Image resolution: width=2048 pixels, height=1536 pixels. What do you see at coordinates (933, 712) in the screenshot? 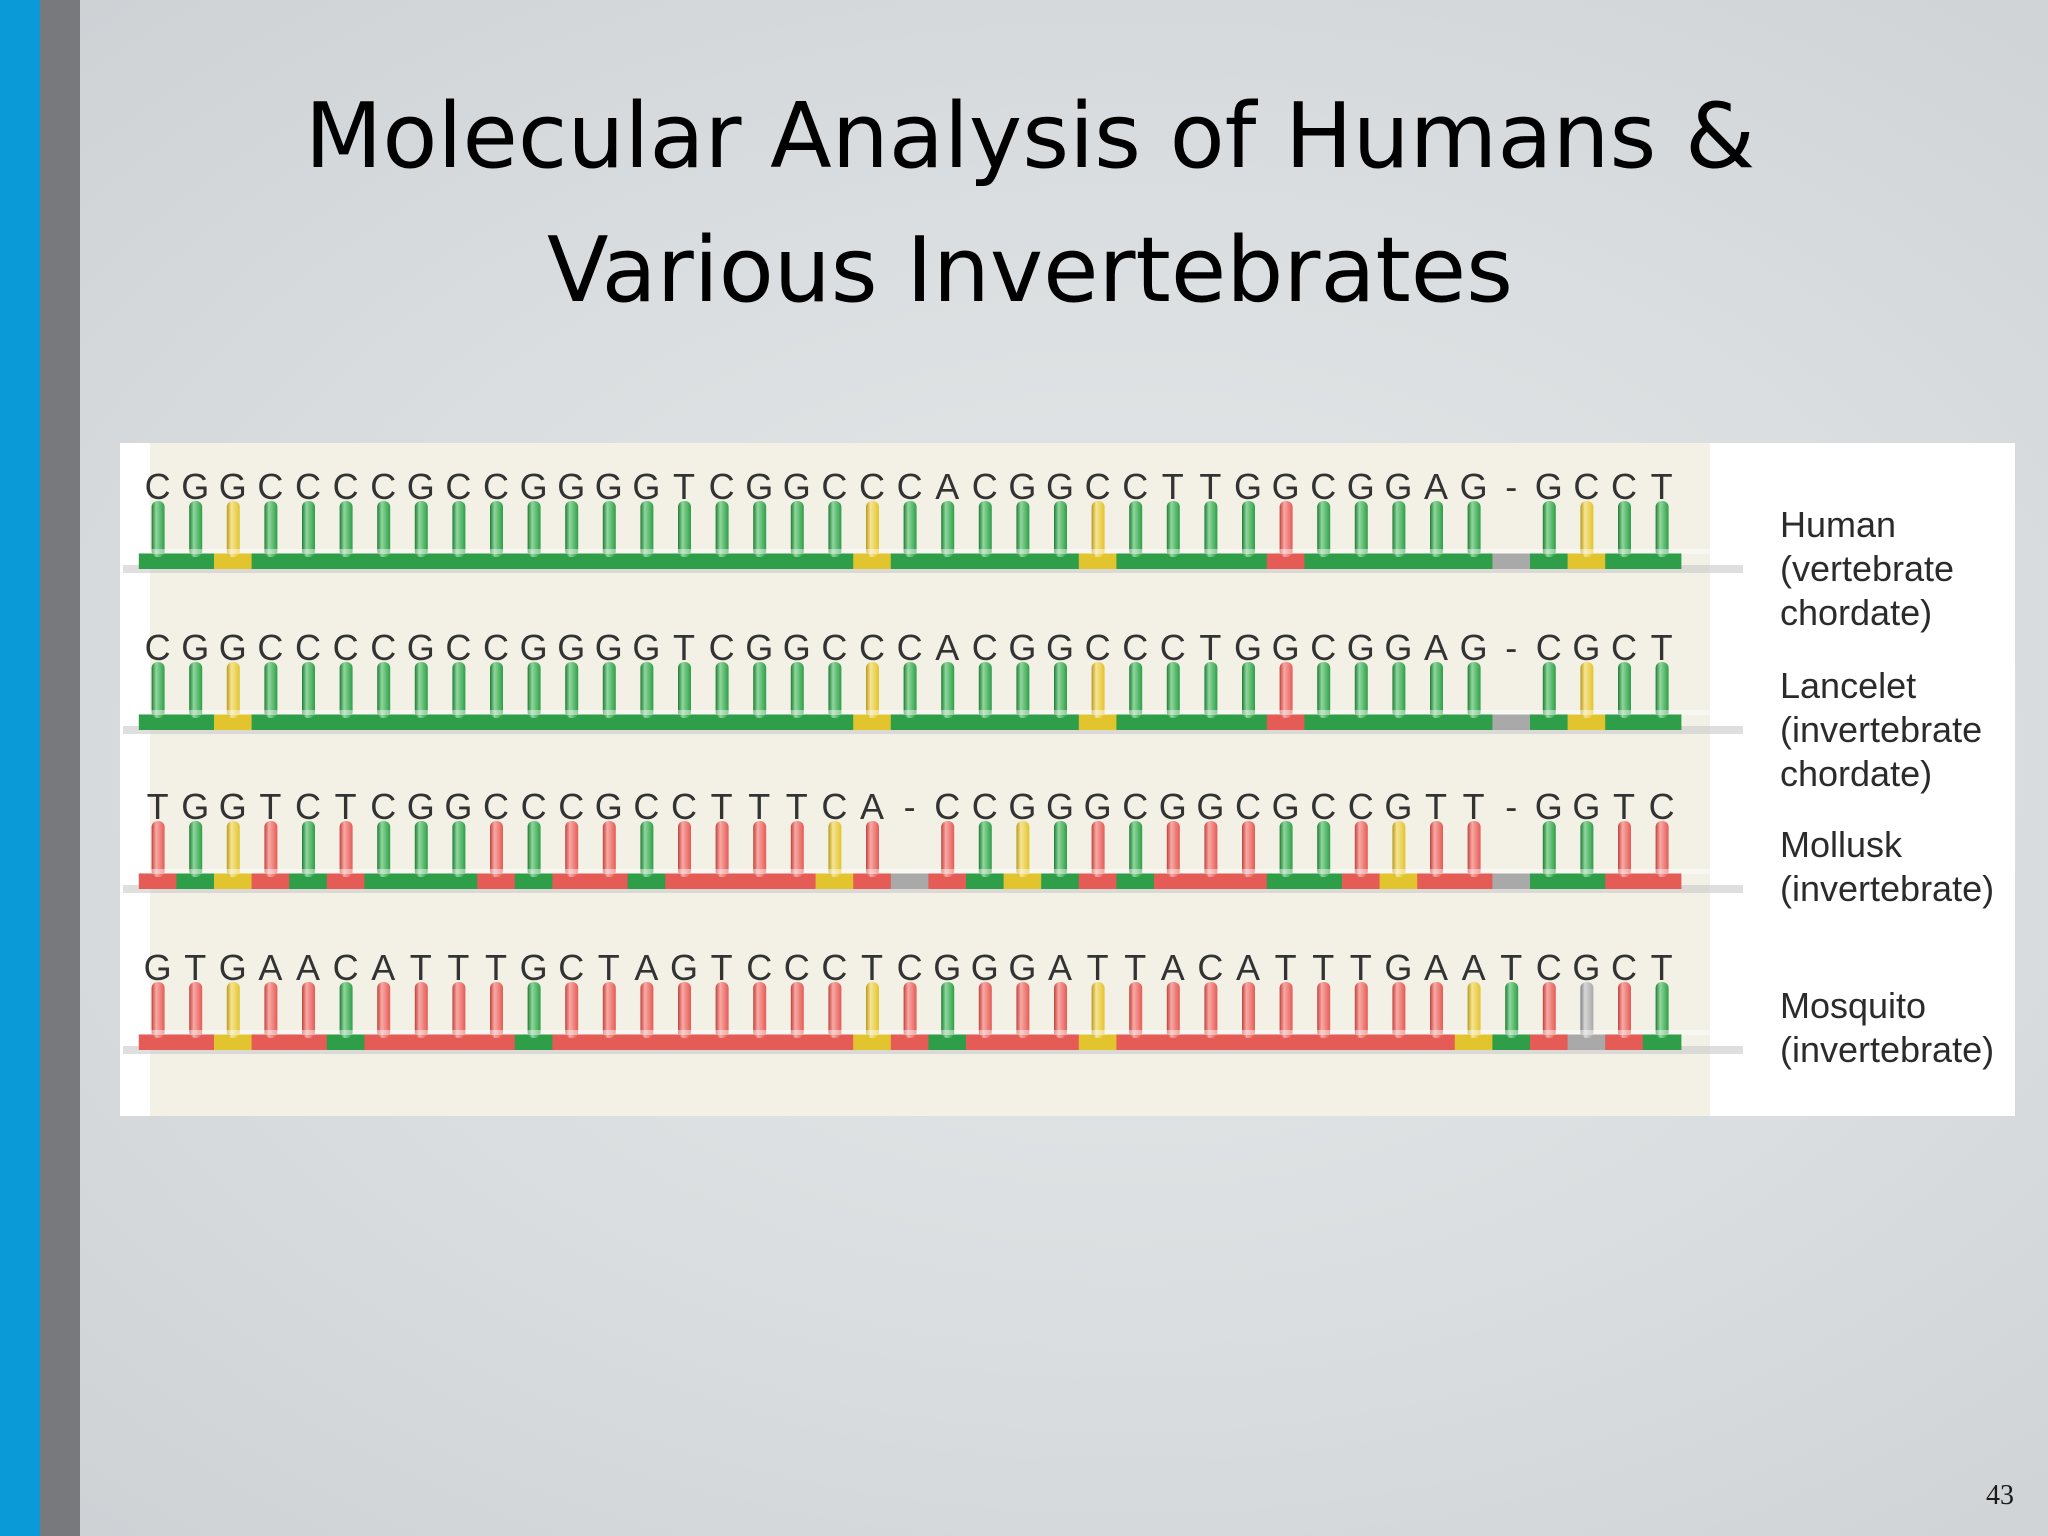
I see `backbone-highlight` at bounding box center [933, 712].